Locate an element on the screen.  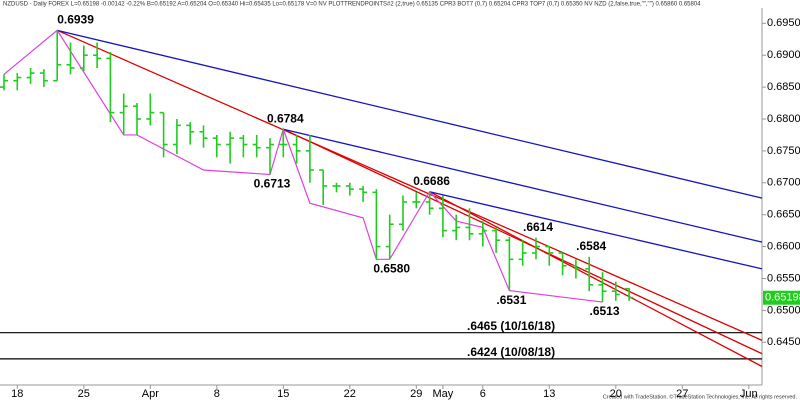
x-tick-label: 27 is located at coordinates (682, 394).